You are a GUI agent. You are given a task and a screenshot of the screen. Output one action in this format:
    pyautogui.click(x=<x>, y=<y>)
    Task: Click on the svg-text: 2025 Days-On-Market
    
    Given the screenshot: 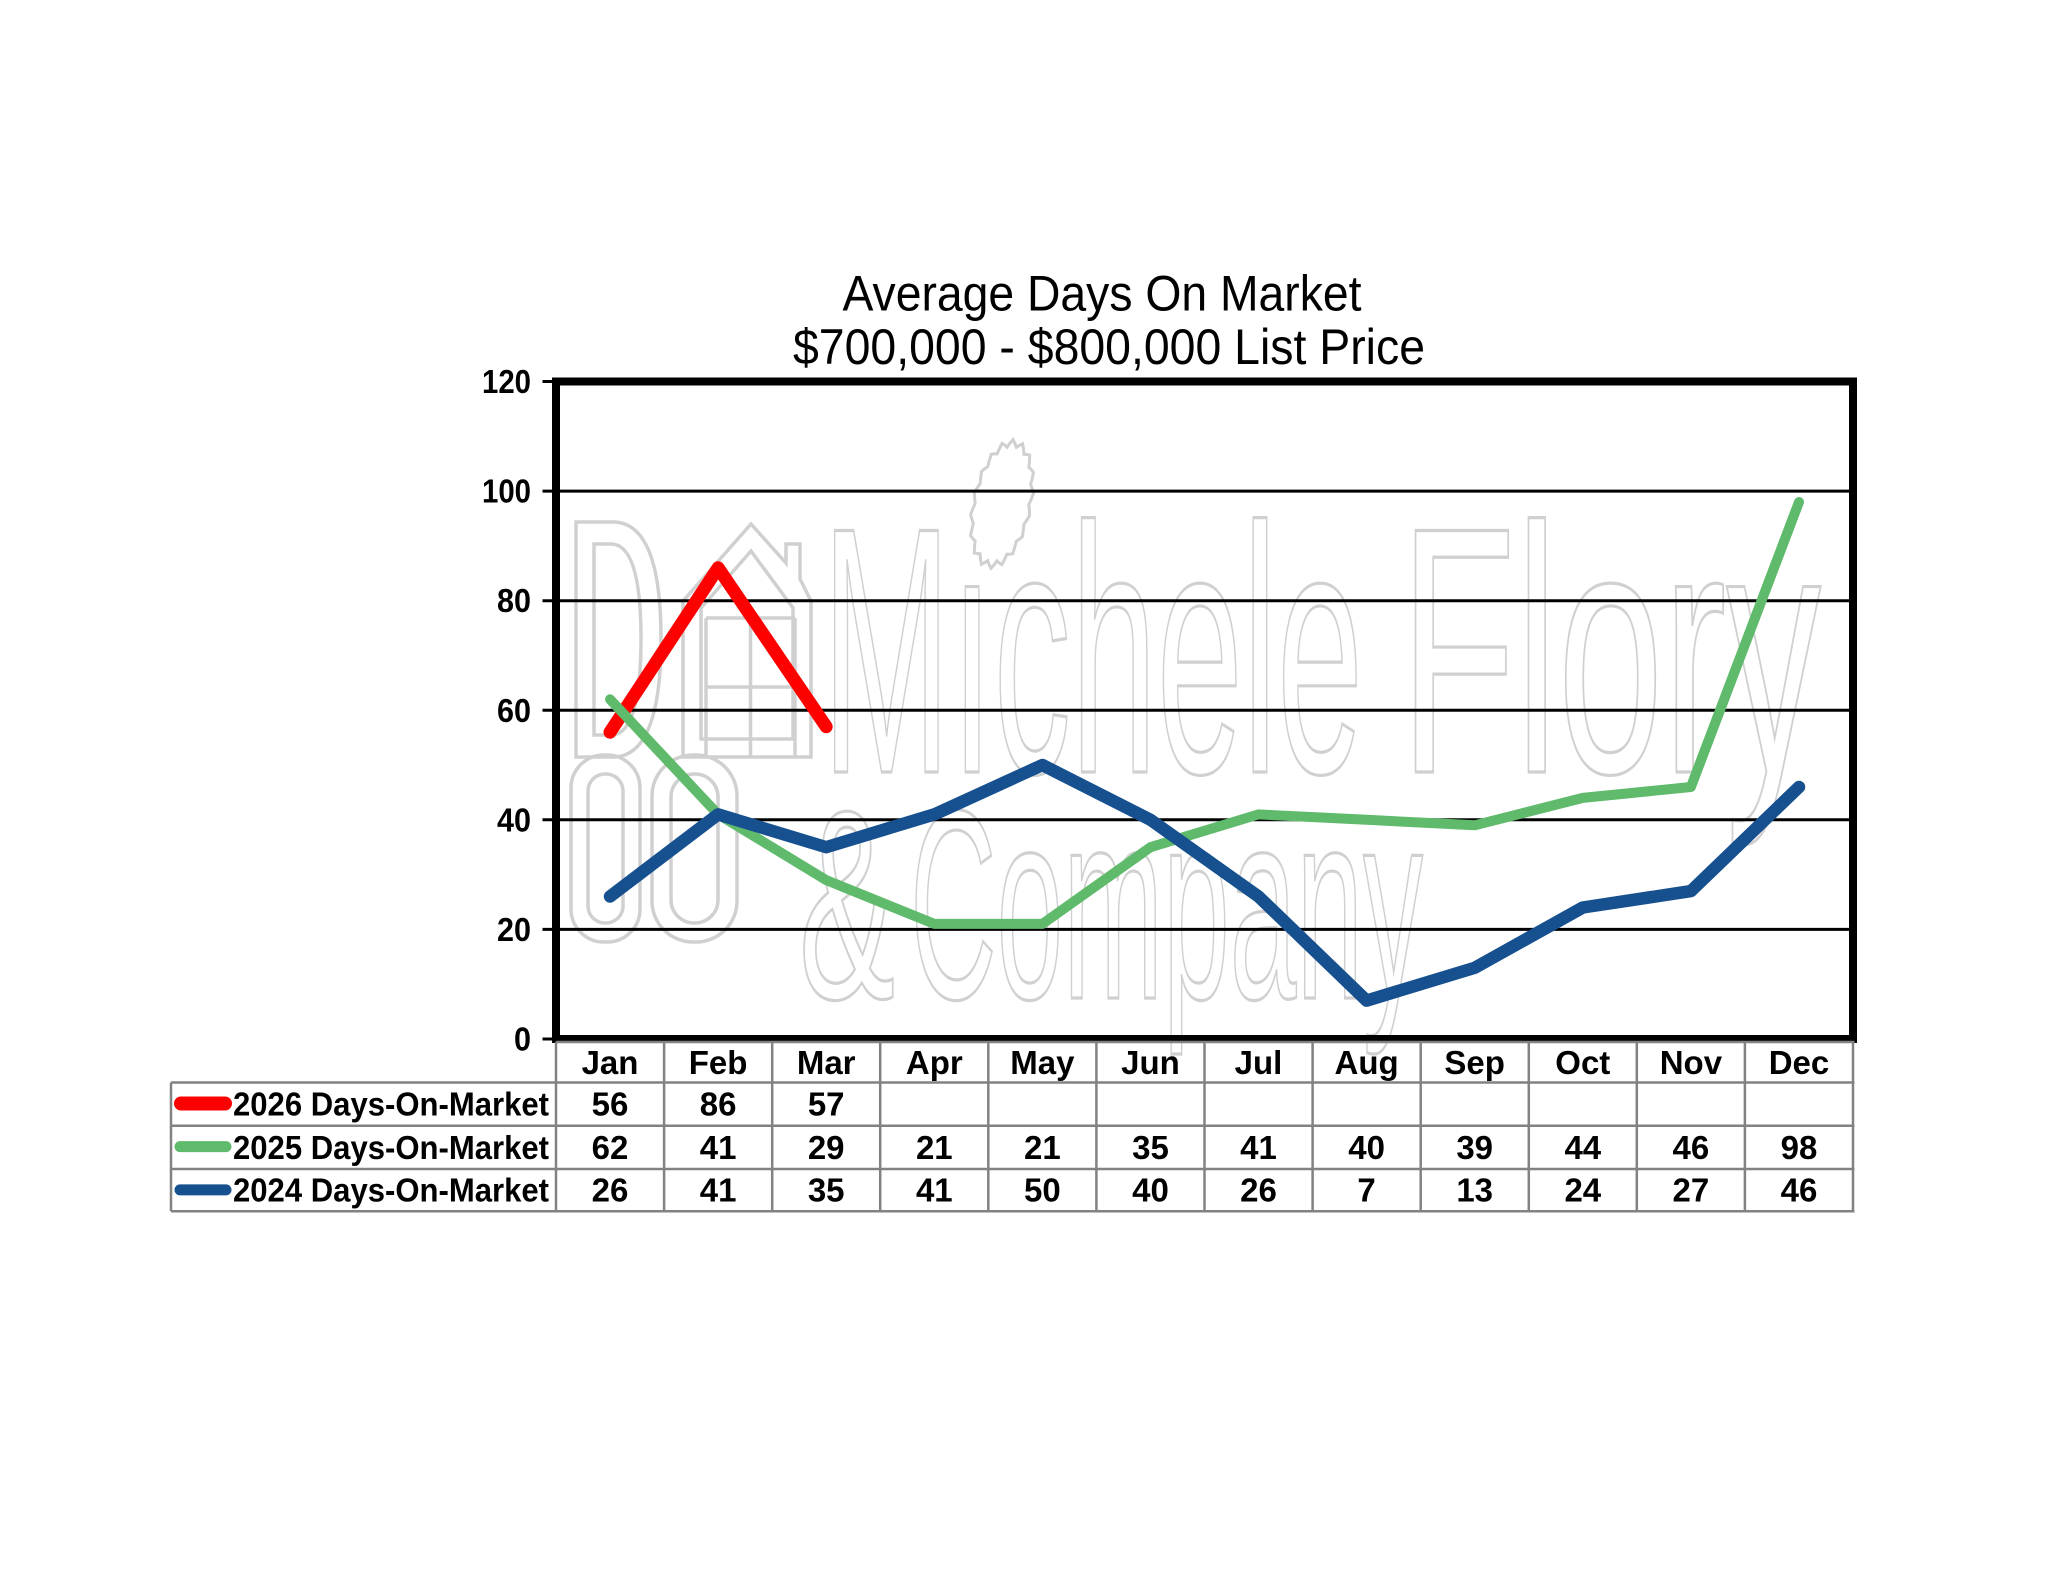 What is the action you would take?
    pyautogui.click(x=391, y=1147)
    